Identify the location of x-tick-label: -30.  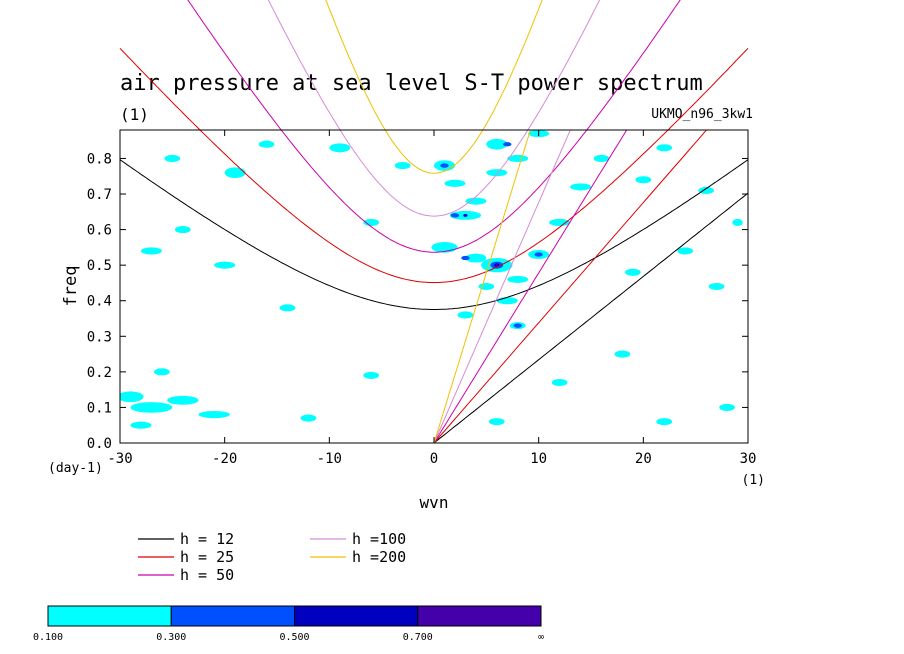
(119, 459).